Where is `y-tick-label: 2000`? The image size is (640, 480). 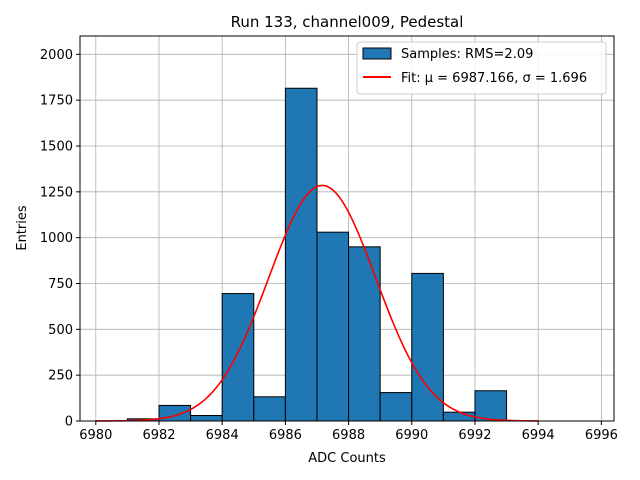
y-tick-label: 2000 is located at coordinates (56, 55).